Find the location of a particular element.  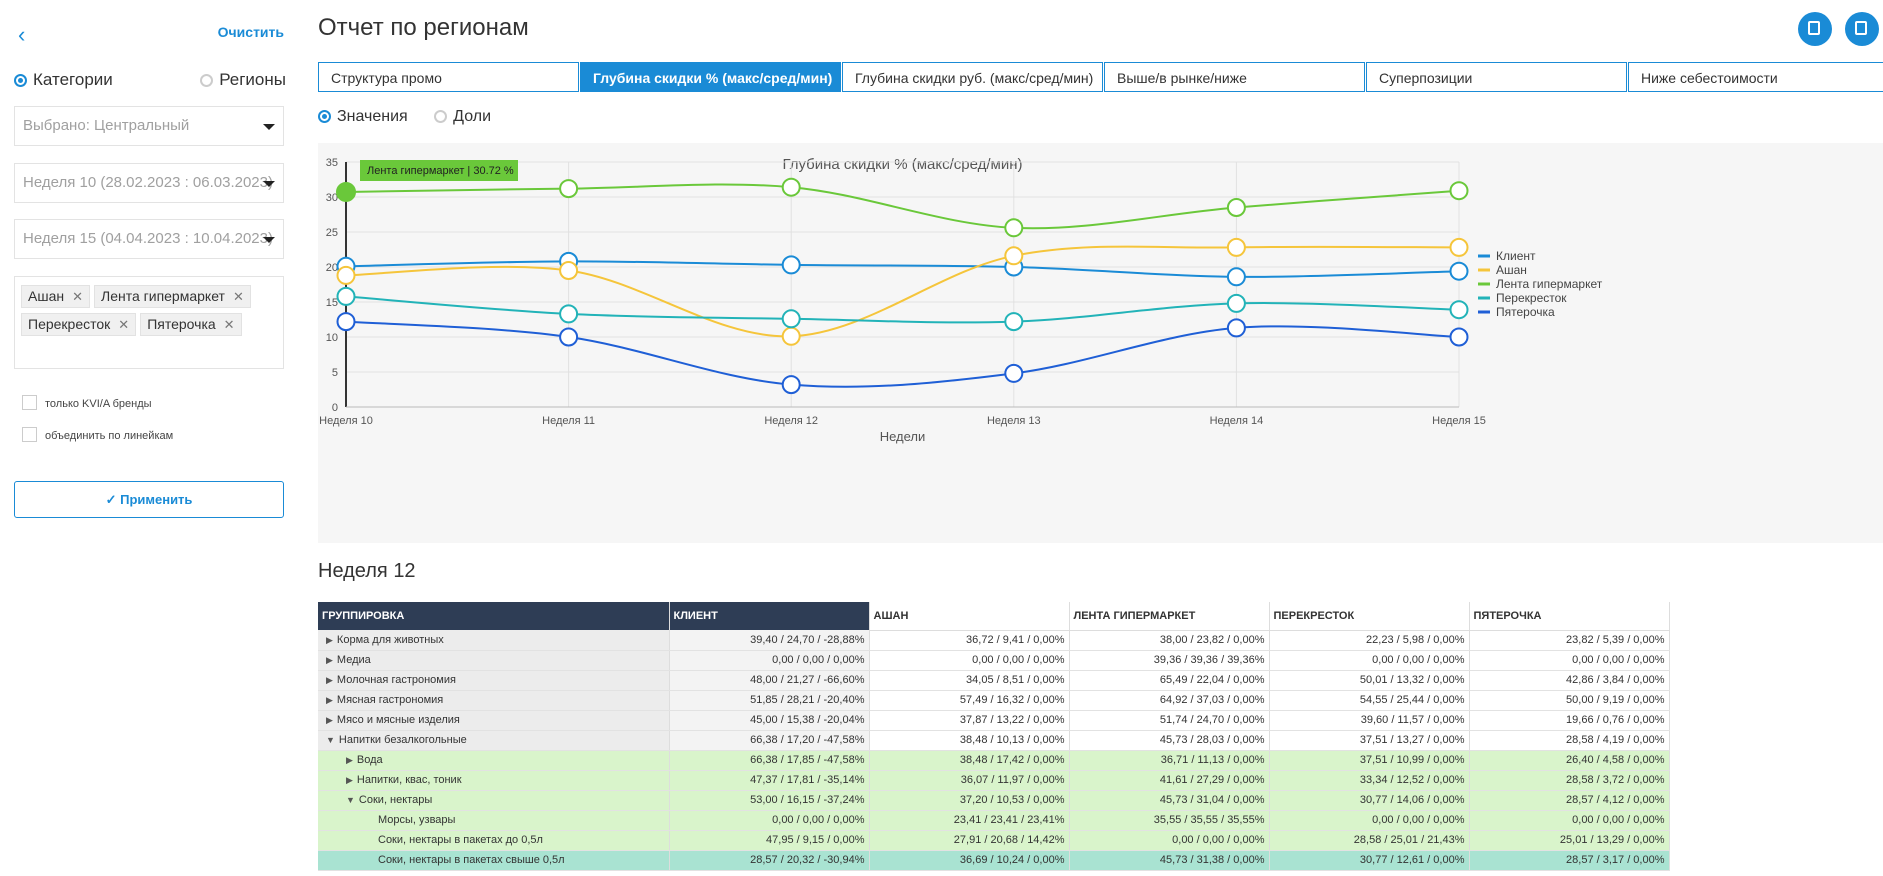

value-cell: 39,40 / 24,70 / -28,88% is located at coordinates (769, 640).